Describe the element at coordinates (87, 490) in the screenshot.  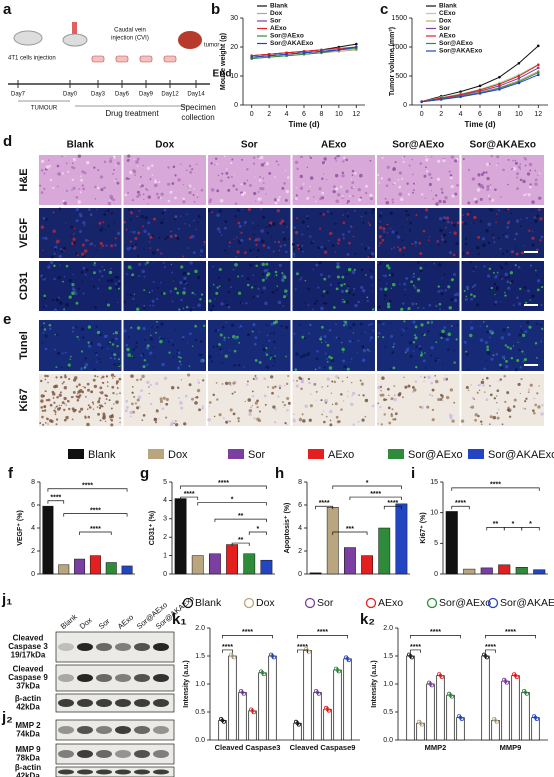
I see `significance-bracket` at that location.